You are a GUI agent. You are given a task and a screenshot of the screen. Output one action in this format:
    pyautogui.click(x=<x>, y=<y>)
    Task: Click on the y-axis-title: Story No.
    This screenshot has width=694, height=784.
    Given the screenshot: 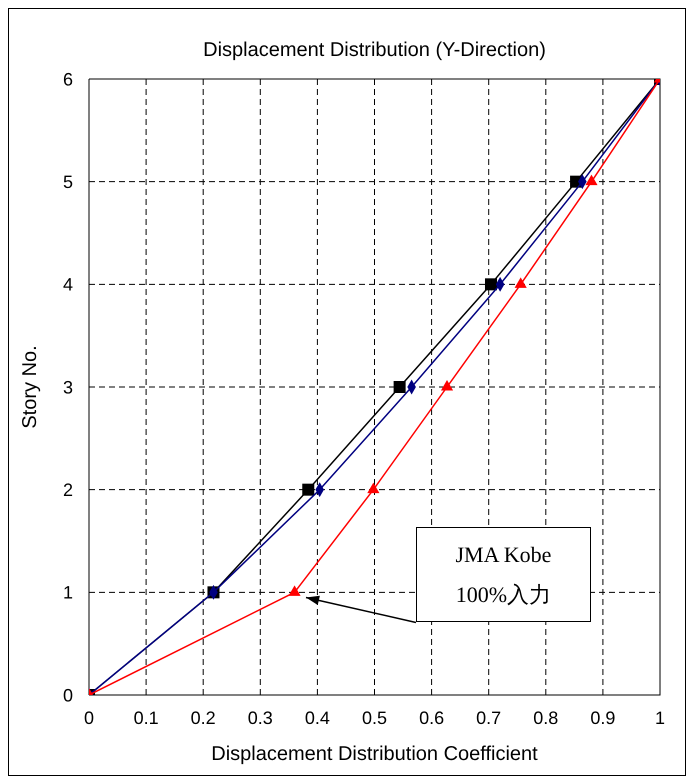 What is the action you would take?
    pyautogui.click(x=30, y=387)
    